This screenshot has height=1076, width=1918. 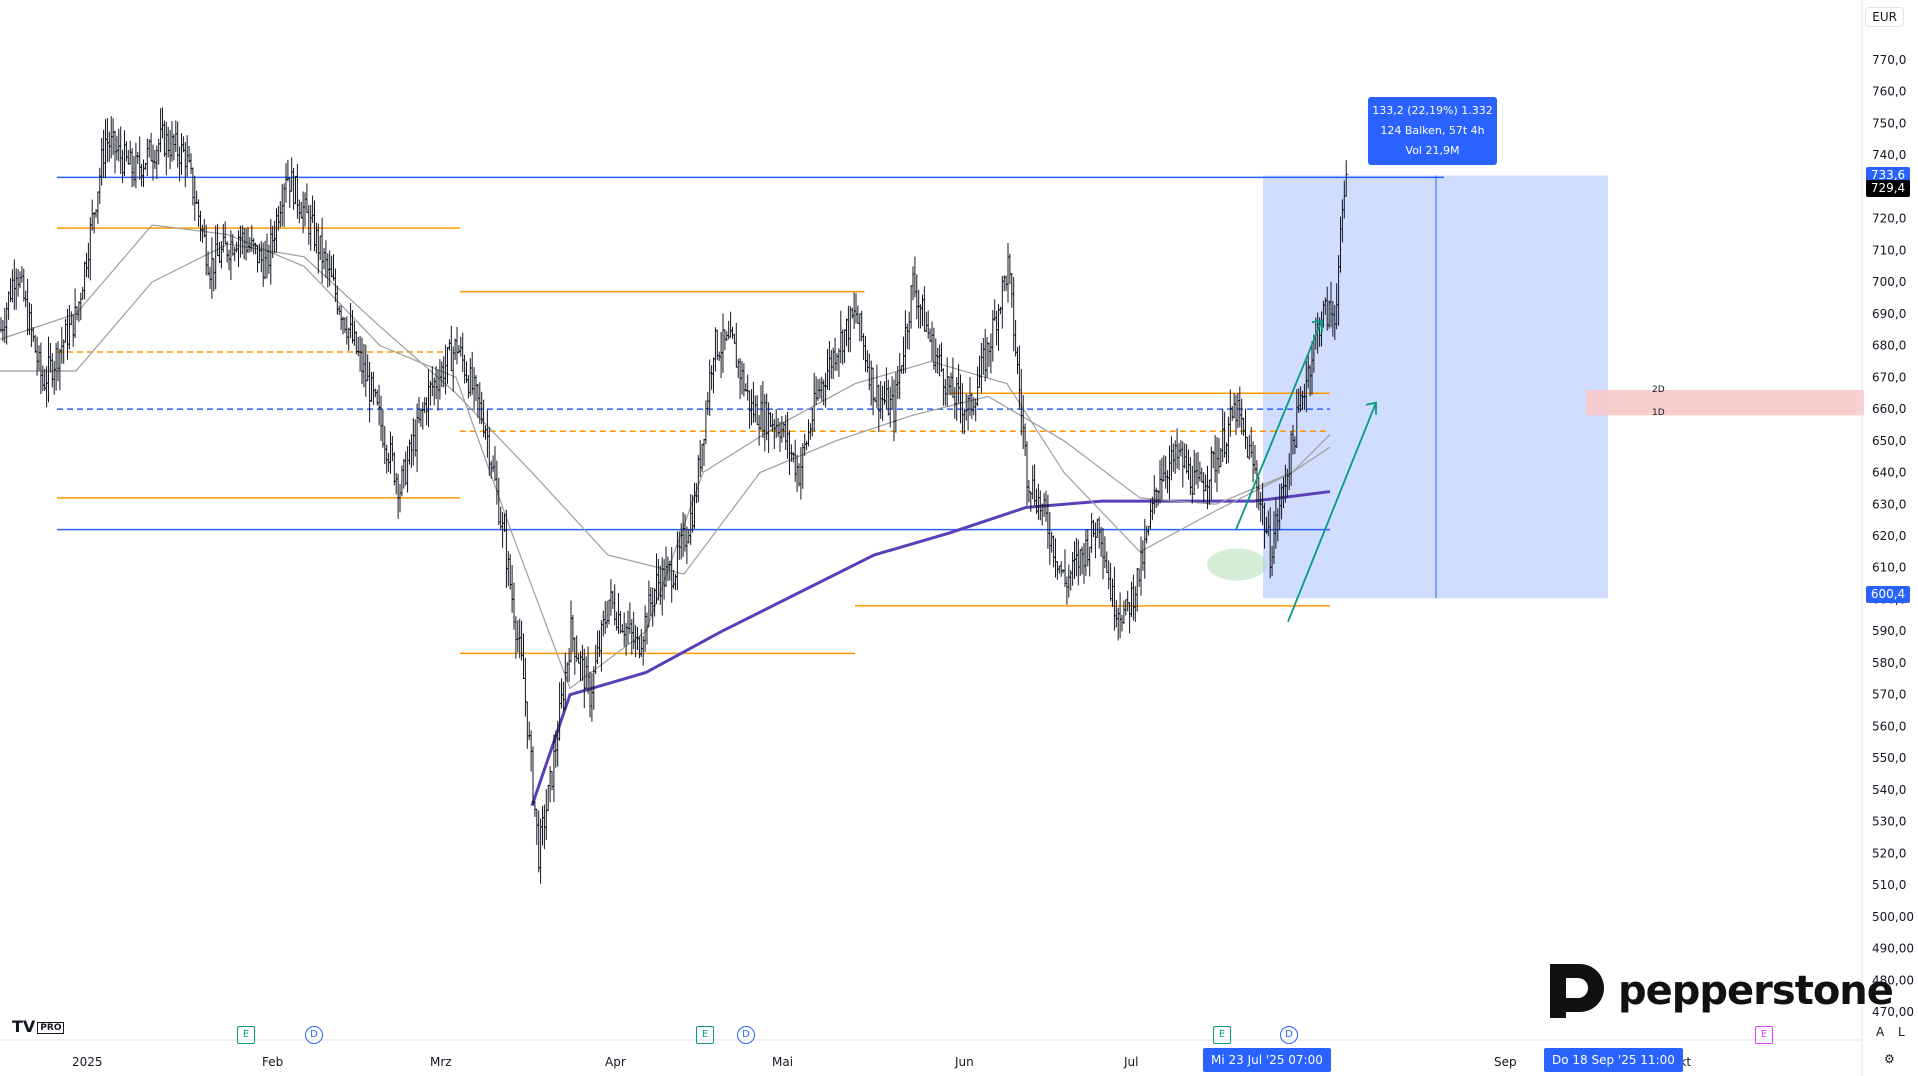 I want to click on y-tick-label: 740,0, so click(x=1889, y=155).